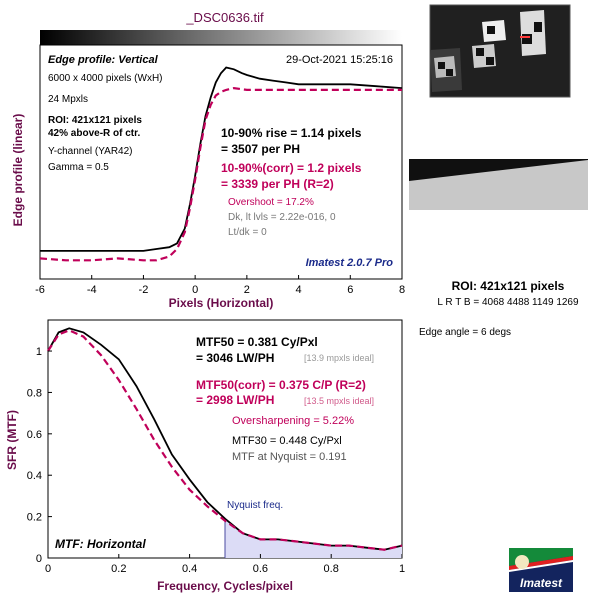 This screenshot has height=600, width=600. I want to click on roi-lrtb: L R T B = 4068 4488 1149 1269, so click(508, 302).